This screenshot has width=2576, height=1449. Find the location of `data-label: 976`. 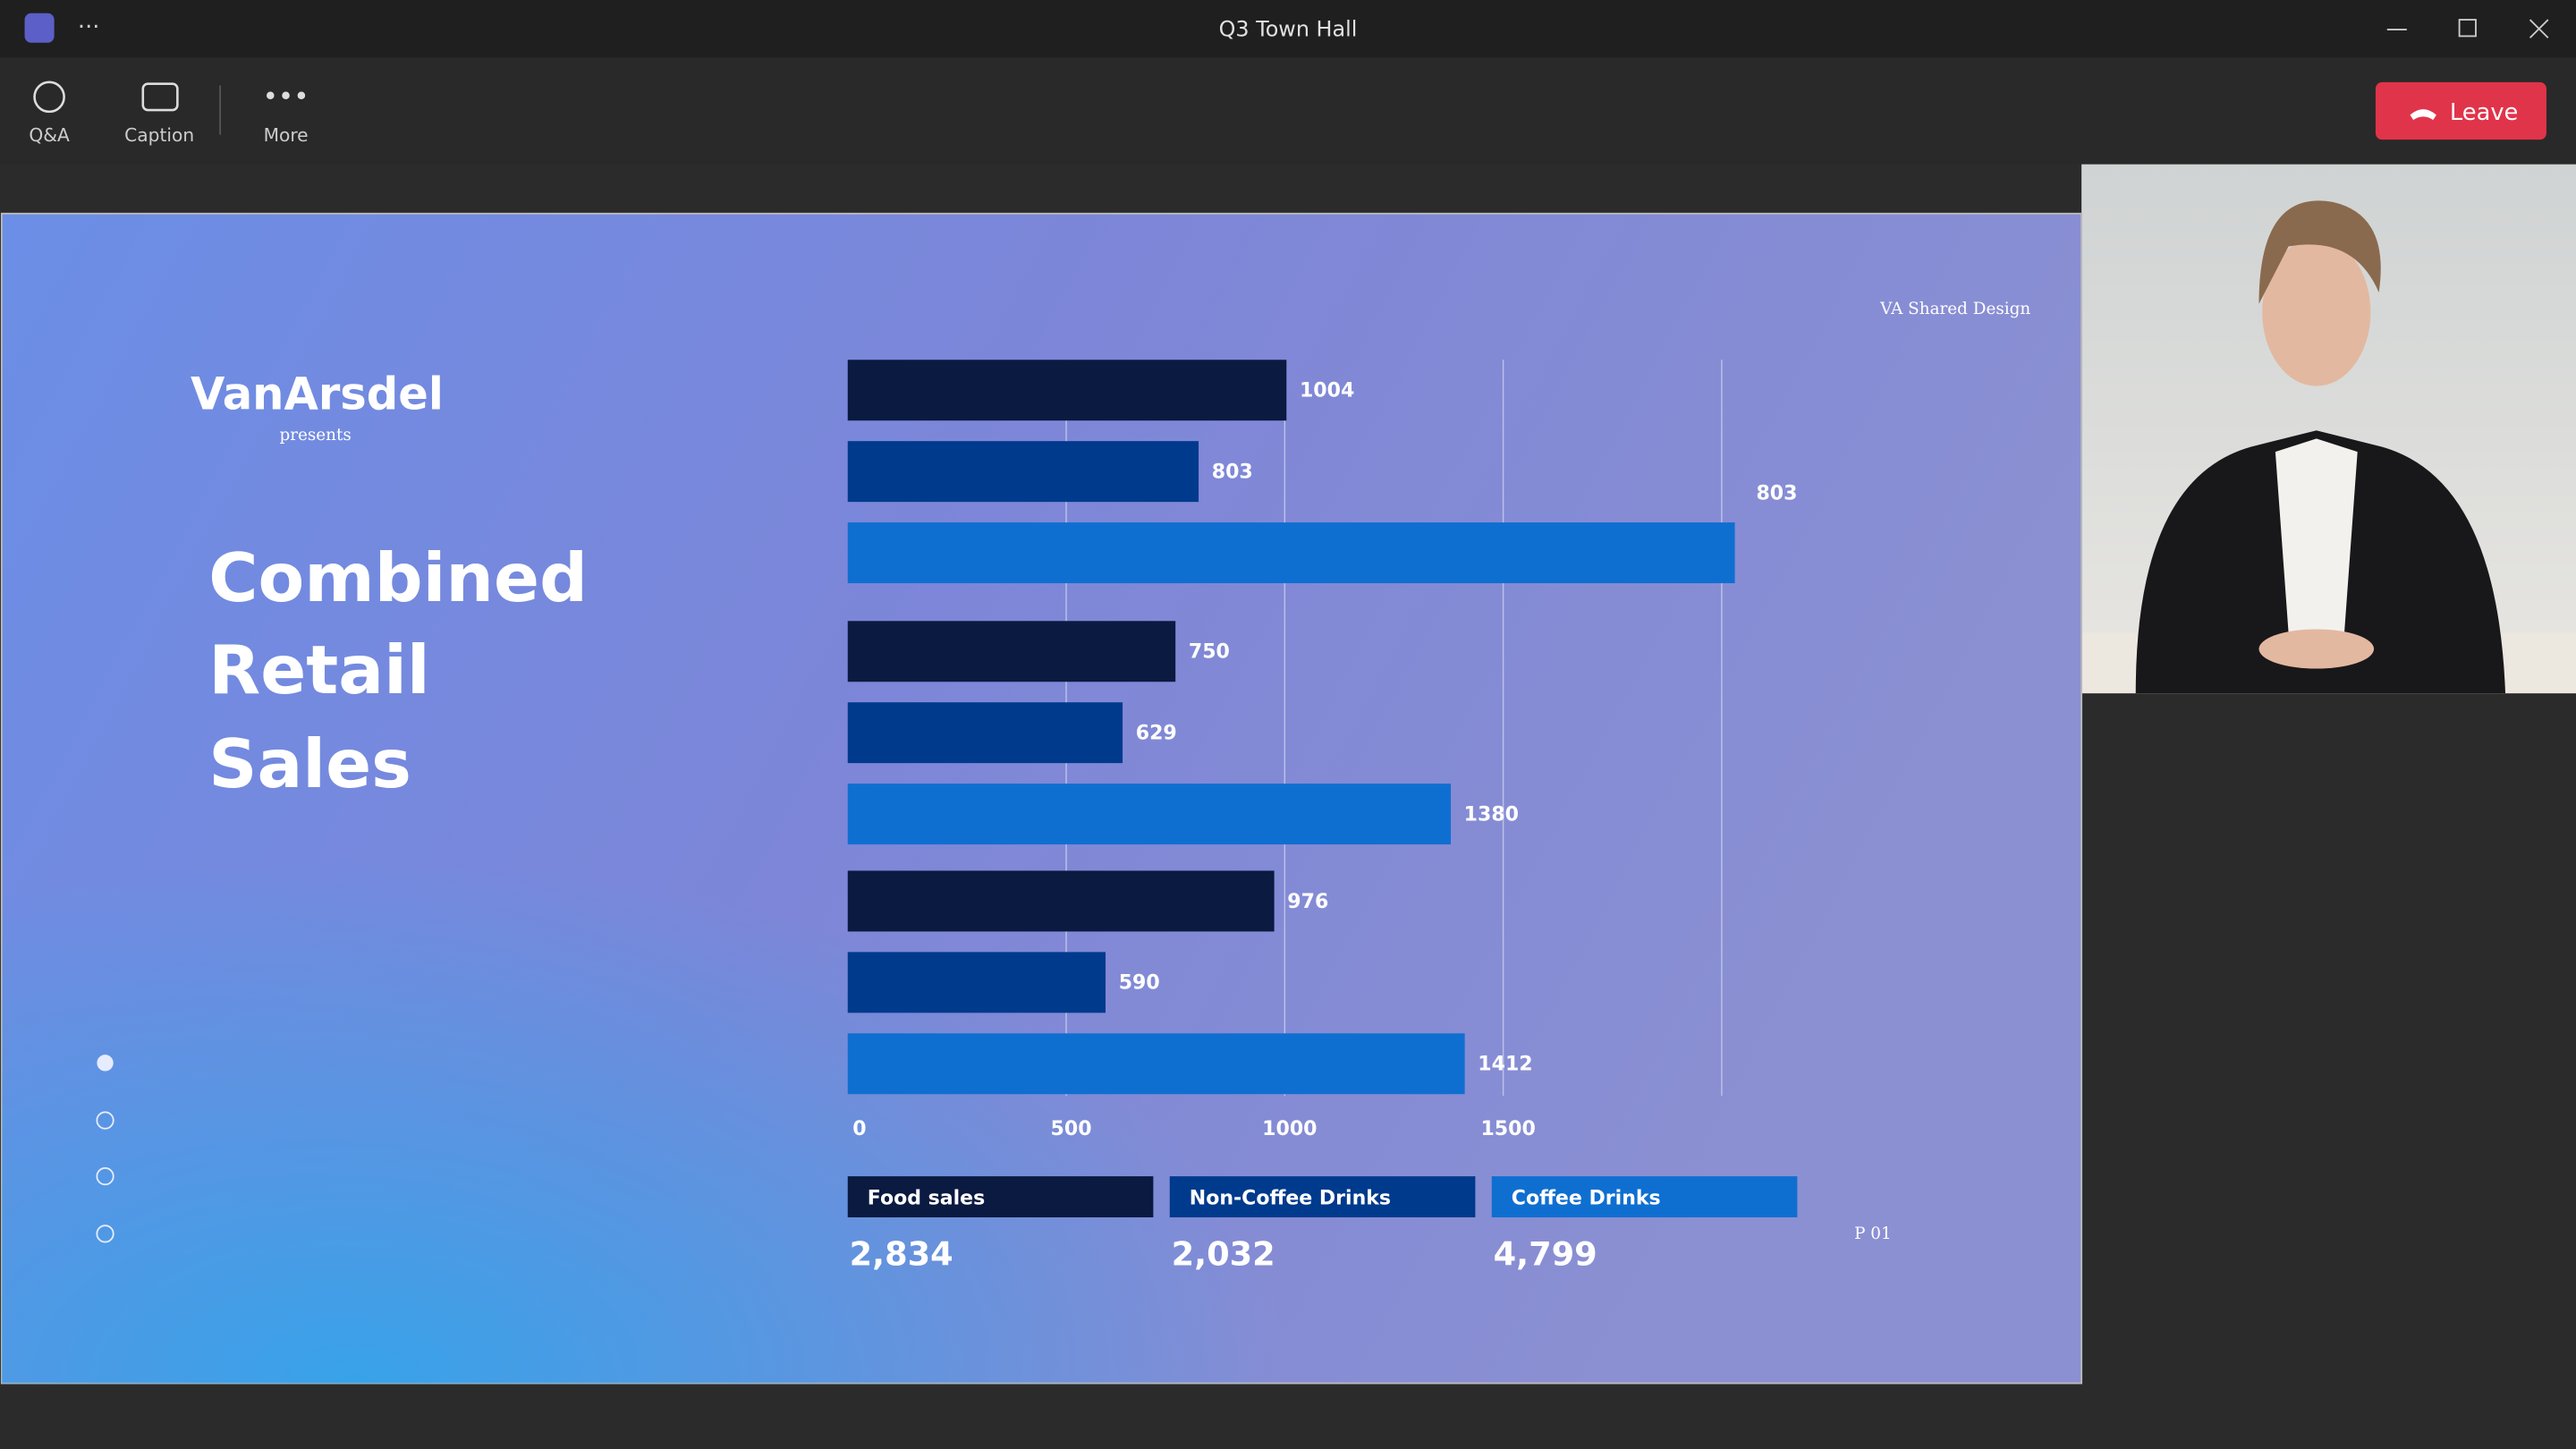

data-label: 976 is located at coordinates (1307, 902).